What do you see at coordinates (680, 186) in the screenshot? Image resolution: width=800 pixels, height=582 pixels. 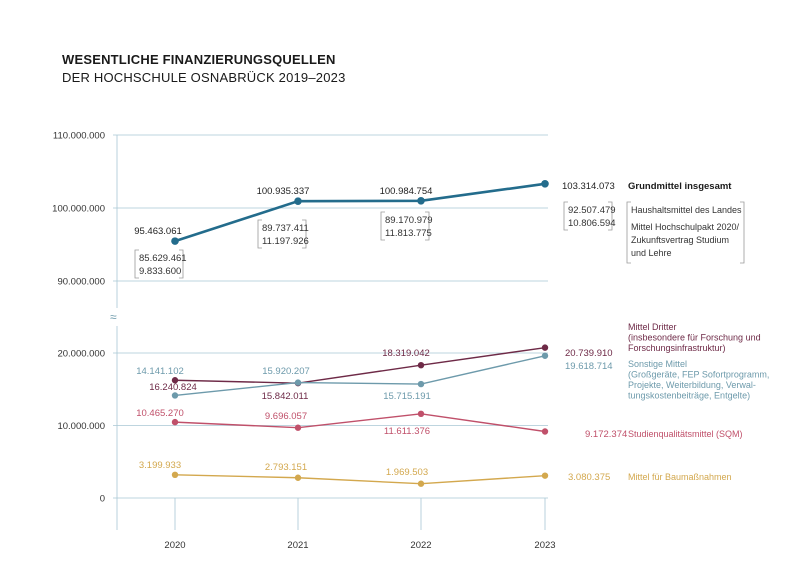 I see `legend-grundmittel: Grundmittel insgesamt` at bounding box center [680, 186].